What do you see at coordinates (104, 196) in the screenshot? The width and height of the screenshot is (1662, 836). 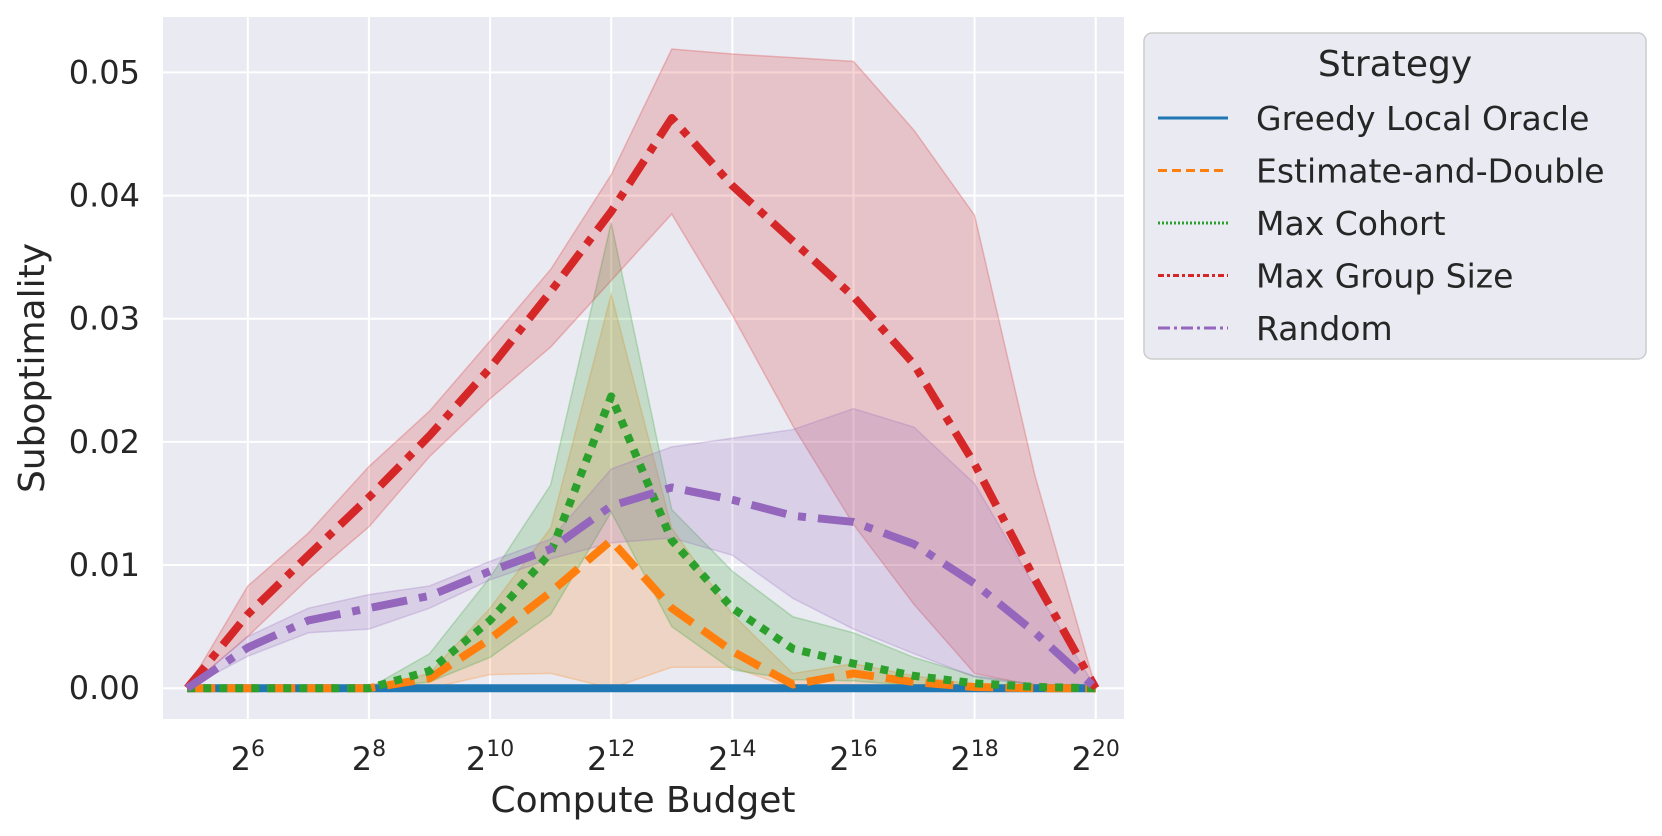 I see `y-tick-label: 0.04` at bounding box center [104, 196].